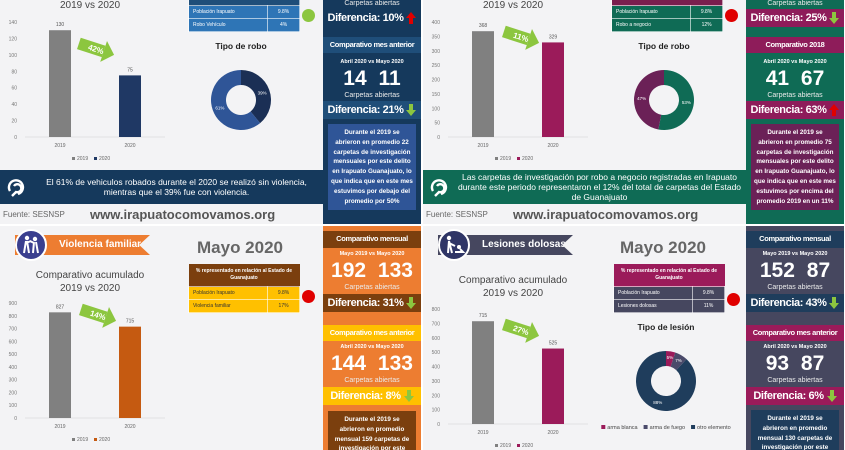 This screenshot has width=845, height=450. I want to click on value-b: 11, so click(389, 78).